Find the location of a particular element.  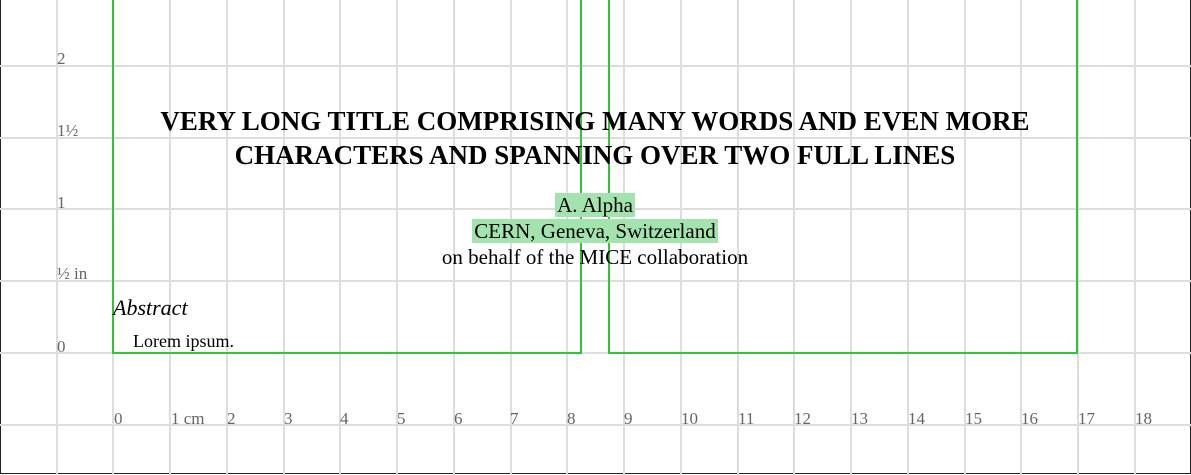

x-label: 8 is located at coordinates (571, 418).